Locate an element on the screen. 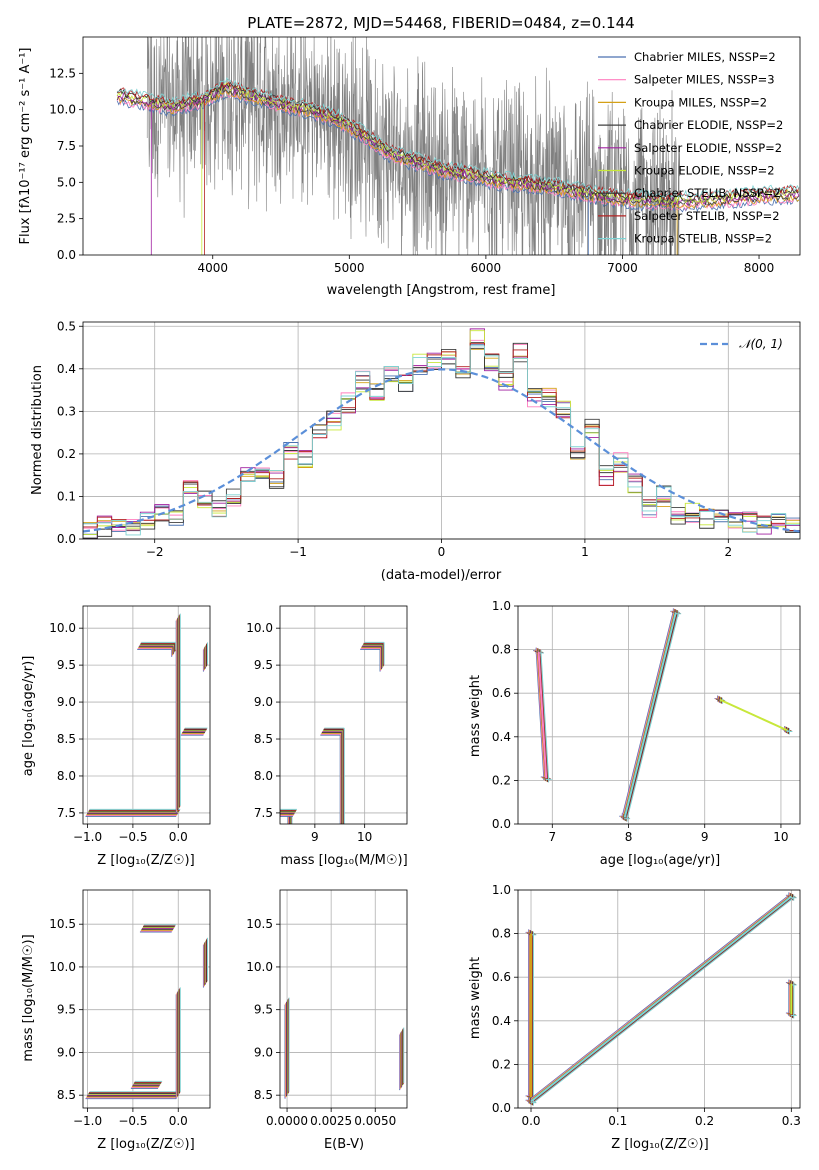 The image size is (819, 1170). x-tick-label: 0.3 is located at coordinates (791, 1121).